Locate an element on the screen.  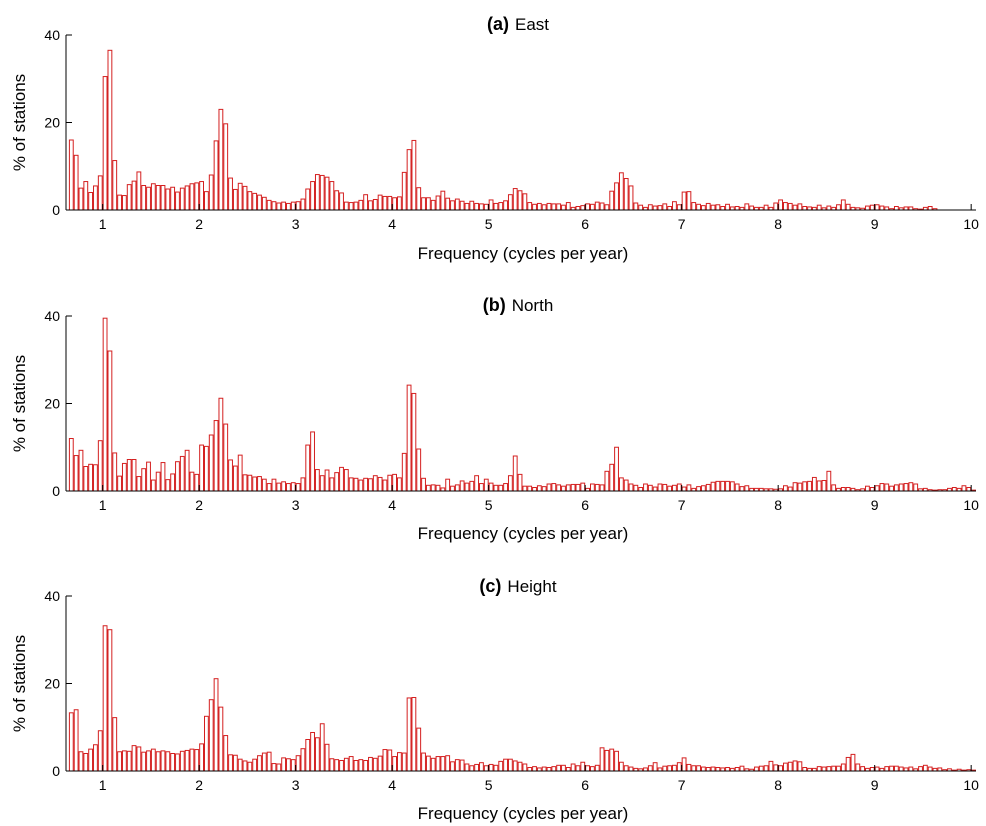
y-tick-label: 0 is located at coordinates (56, 210).